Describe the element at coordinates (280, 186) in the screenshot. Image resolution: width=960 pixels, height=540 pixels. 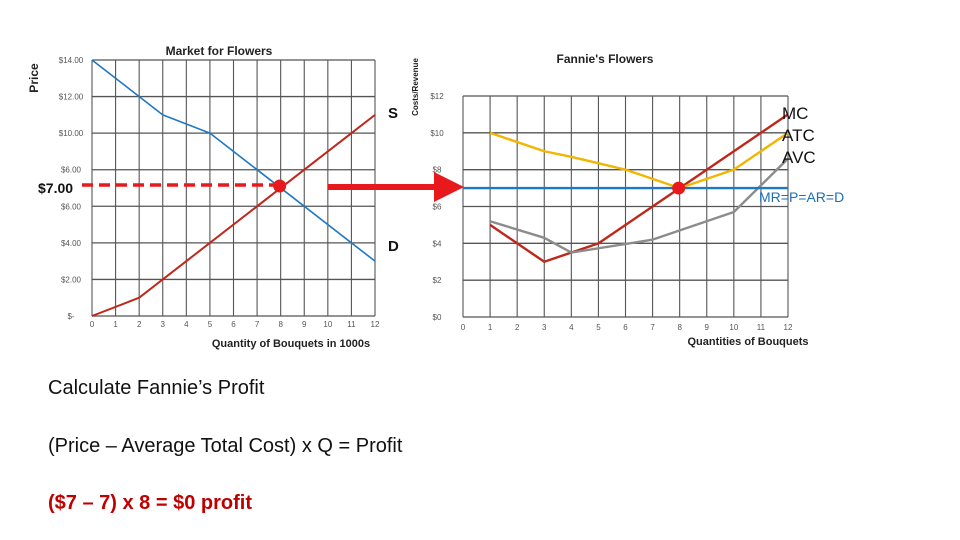
I see `equilibrium-point` at that location.